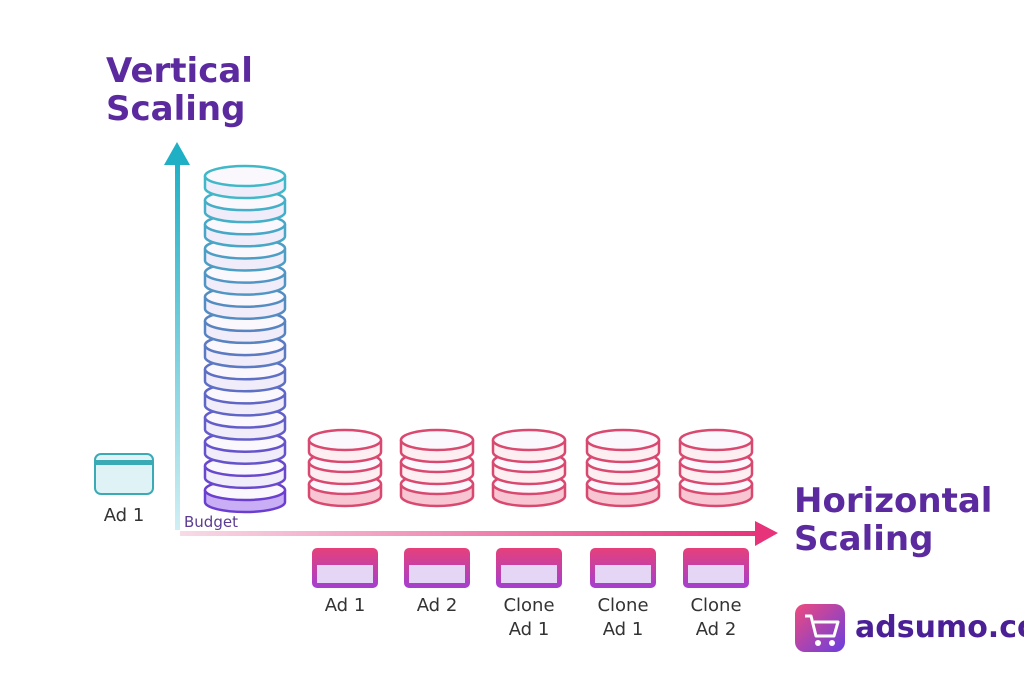  I want to click on budget-label: Budget, so click(211, 522).